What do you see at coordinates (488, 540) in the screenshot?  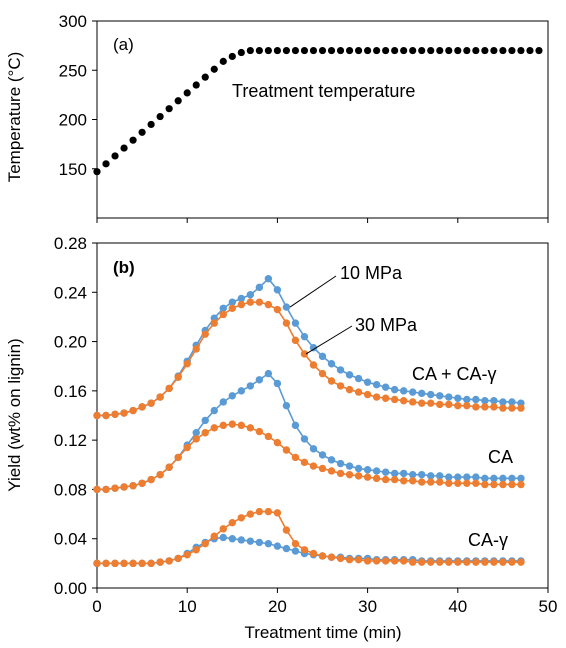 I see `label-ca-gamma: CA-γ` at bounding box center [488, 540].